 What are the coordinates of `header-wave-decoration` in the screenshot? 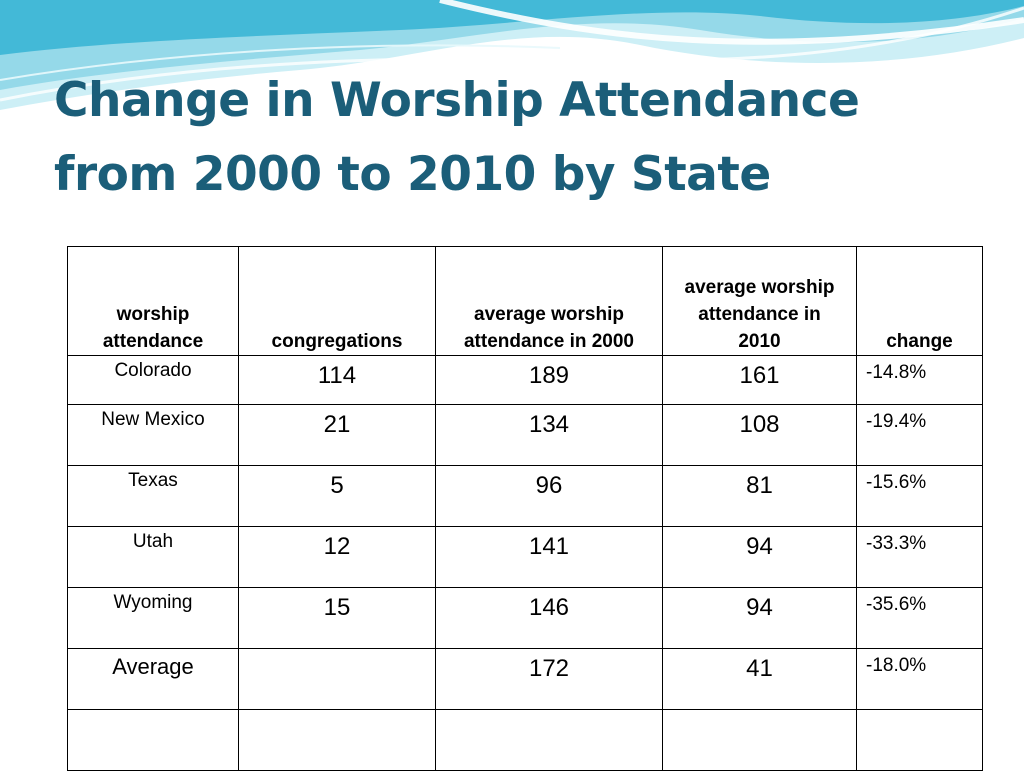 It's located at (512, 55).